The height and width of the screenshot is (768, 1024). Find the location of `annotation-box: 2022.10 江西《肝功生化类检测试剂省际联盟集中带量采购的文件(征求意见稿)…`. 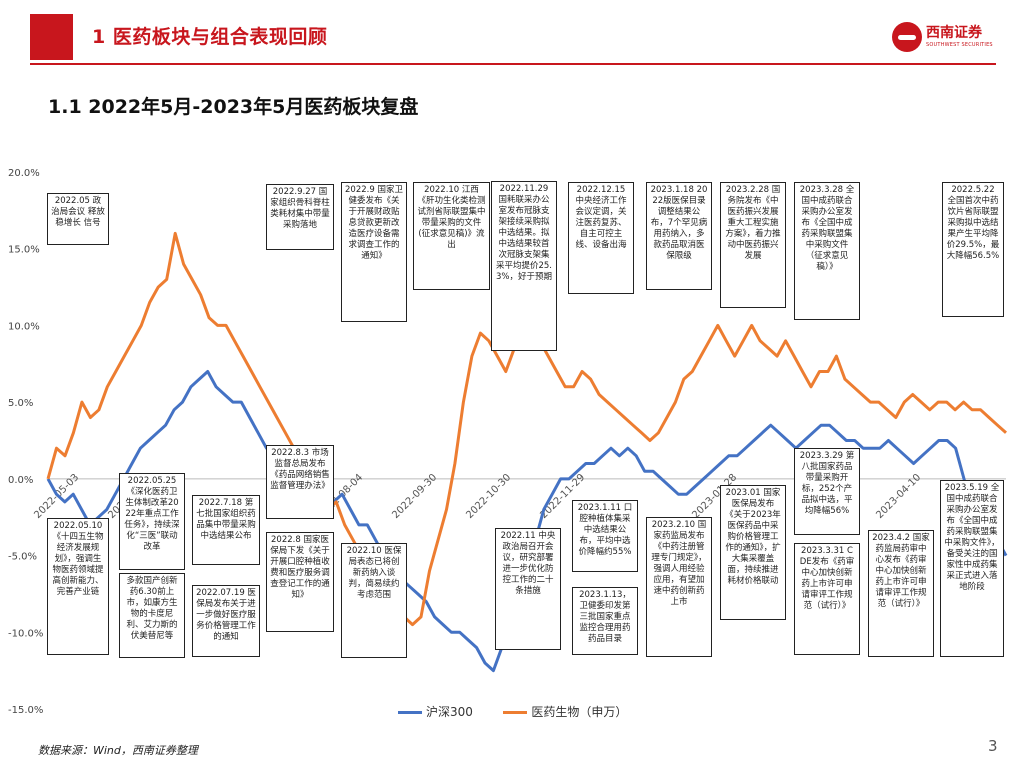

annotation-box: 2022.10 江西《肝功生化类检测试剂省际联盟集中带量采购的文件(征求意见稿)… is located at coordinates (451, 236).